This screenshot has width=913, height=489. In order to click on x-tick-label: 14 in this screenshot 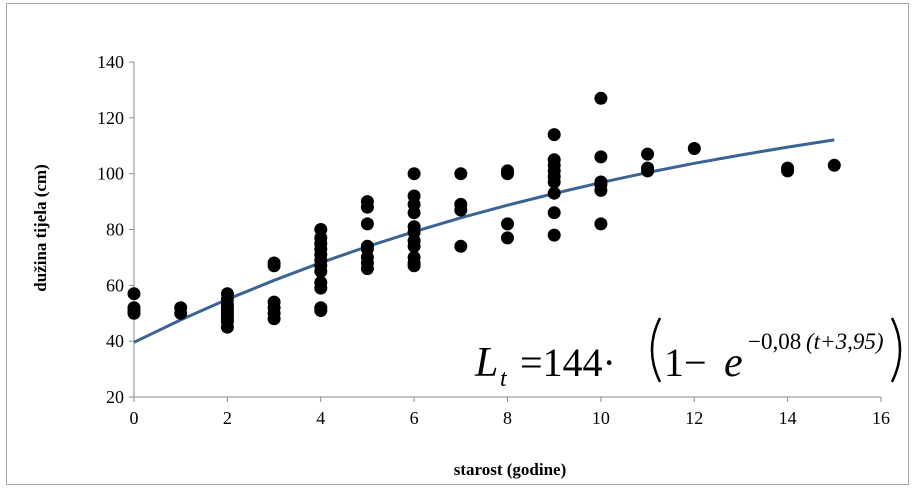, I will do `click(788, 418)`.